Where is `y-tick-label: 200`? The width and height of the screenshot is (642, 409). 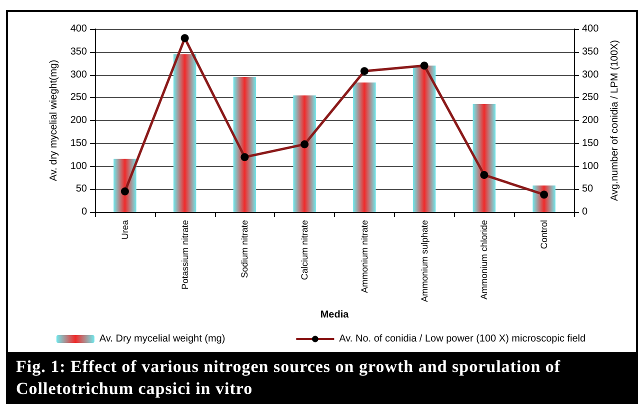 y-tick-label: 200 is located at coordinates (79, 120).